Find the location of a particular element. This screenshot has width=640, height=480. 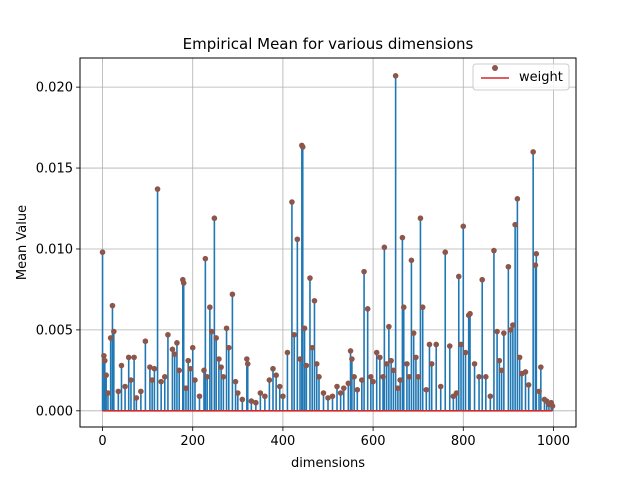

x-tick-label: 0 is located at coordinates (102, 441).